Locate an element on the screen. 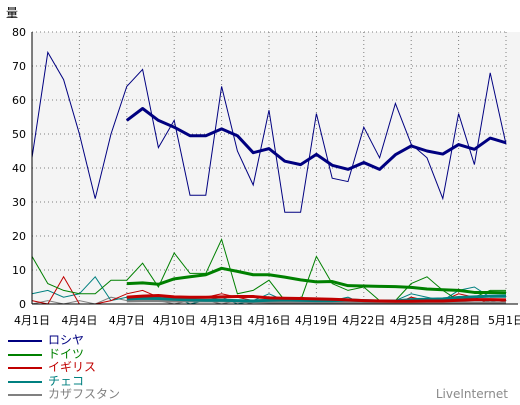 The width and height of the screenshot is (520, 405). legend-label: チェコ is located at coordinates (66, 380).